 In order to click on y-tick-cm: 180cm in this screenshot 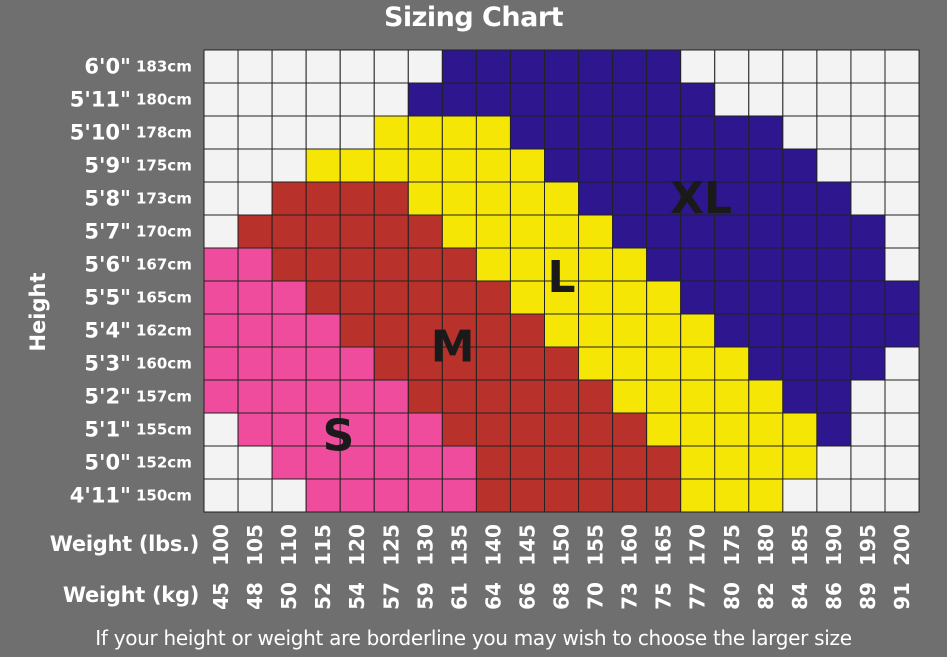, I will do `click(164, 100)`.